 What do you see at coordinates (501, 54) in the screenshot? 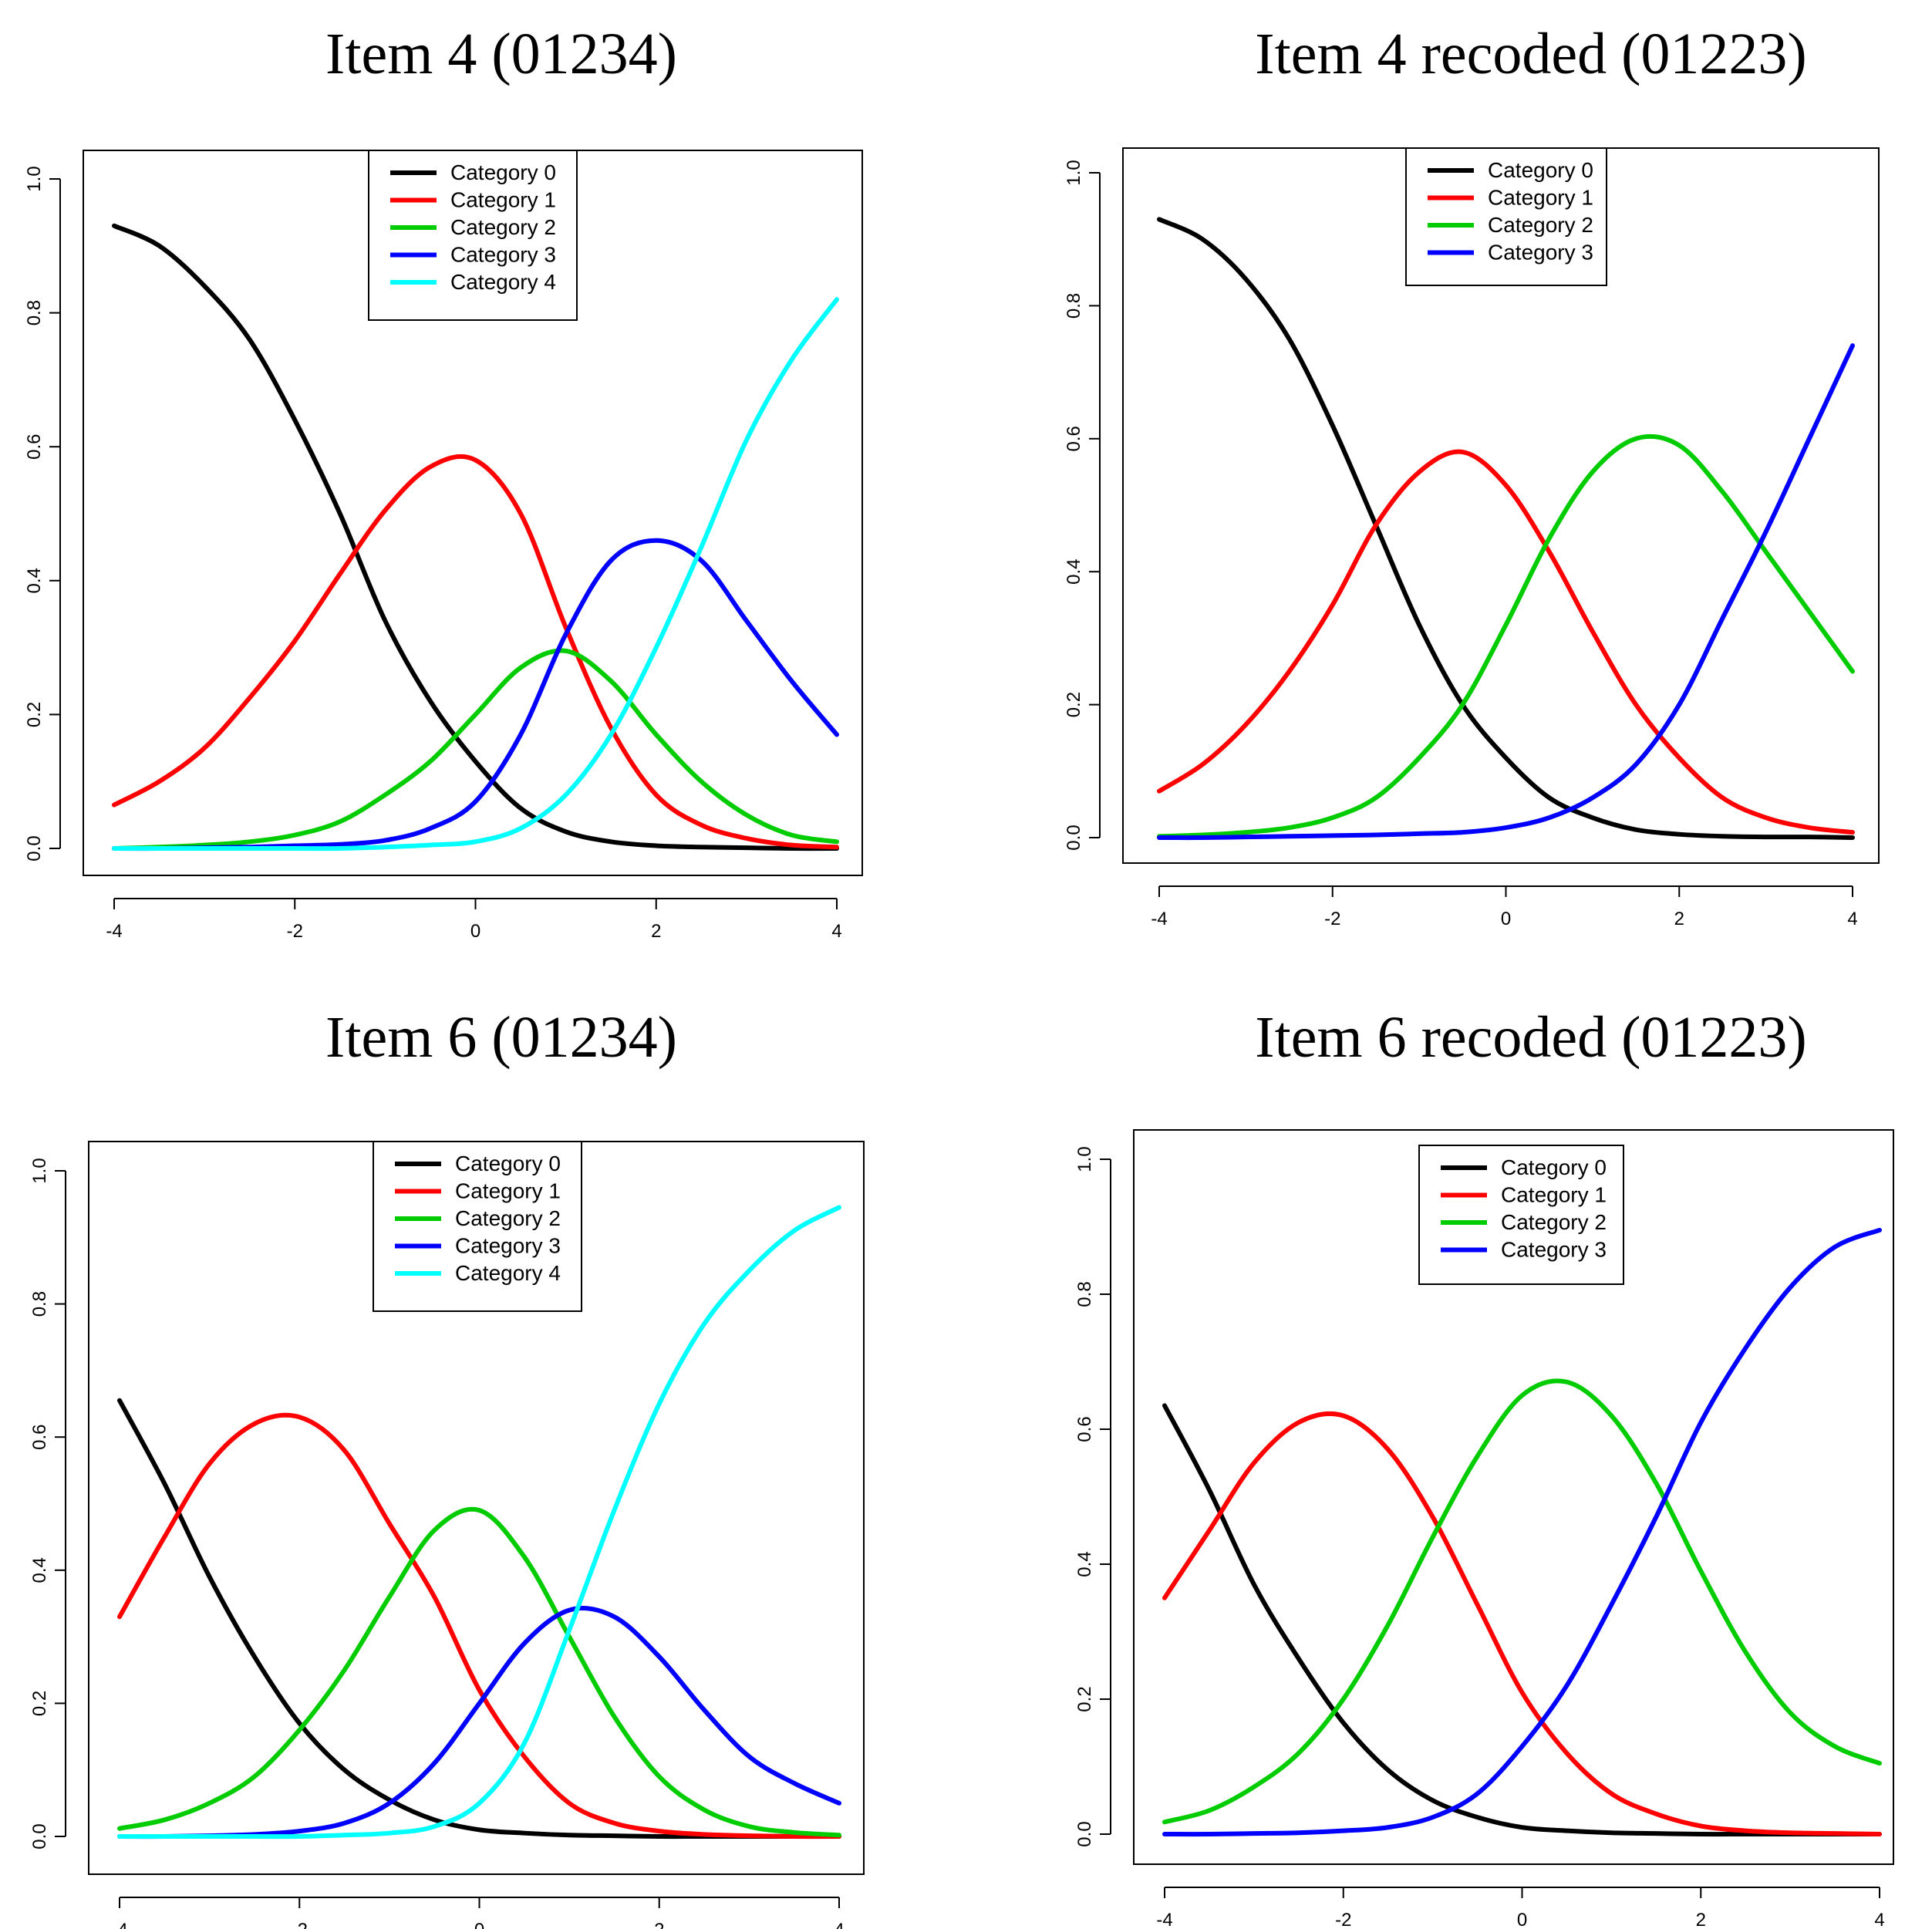
I see `chart-title: Item 4 (01234)` at bounding box center [501, 54].